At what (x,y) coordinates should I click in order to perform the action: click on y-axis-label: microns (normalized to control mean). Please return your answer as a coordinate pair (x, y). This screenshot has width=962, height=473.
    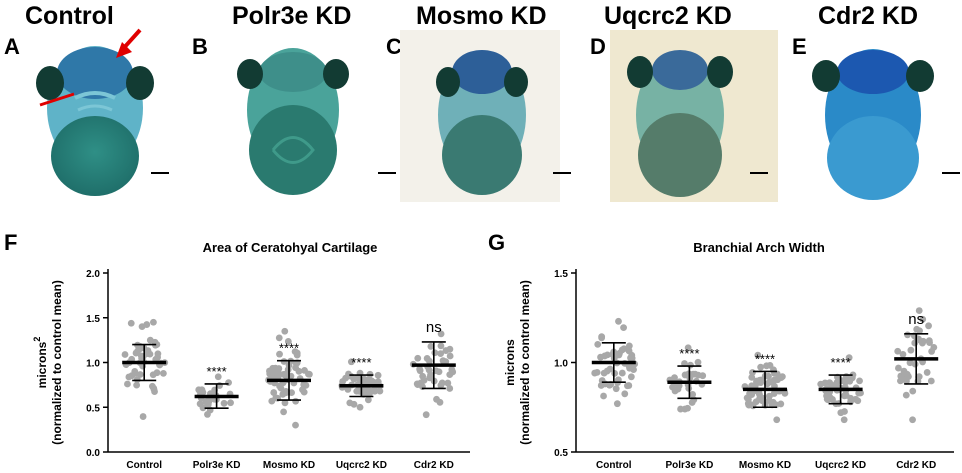
    Looking at the image, I should click on (517, 362).